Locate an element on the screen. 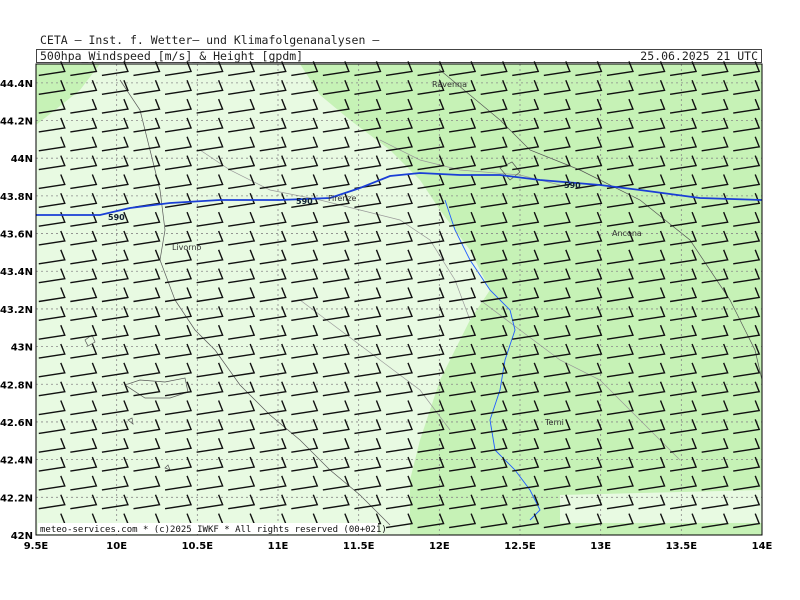 Image resolution: width=800 pixels, height=600 pixels. longitude-label: 13E is located at coordinates (600, 546).